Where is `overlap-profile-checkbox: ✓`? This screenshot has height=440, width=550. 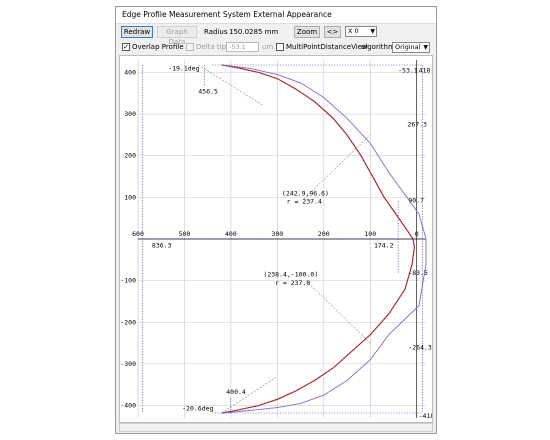
overlap-profile-checkbox: ✓ is located at coordinates (126, 47).